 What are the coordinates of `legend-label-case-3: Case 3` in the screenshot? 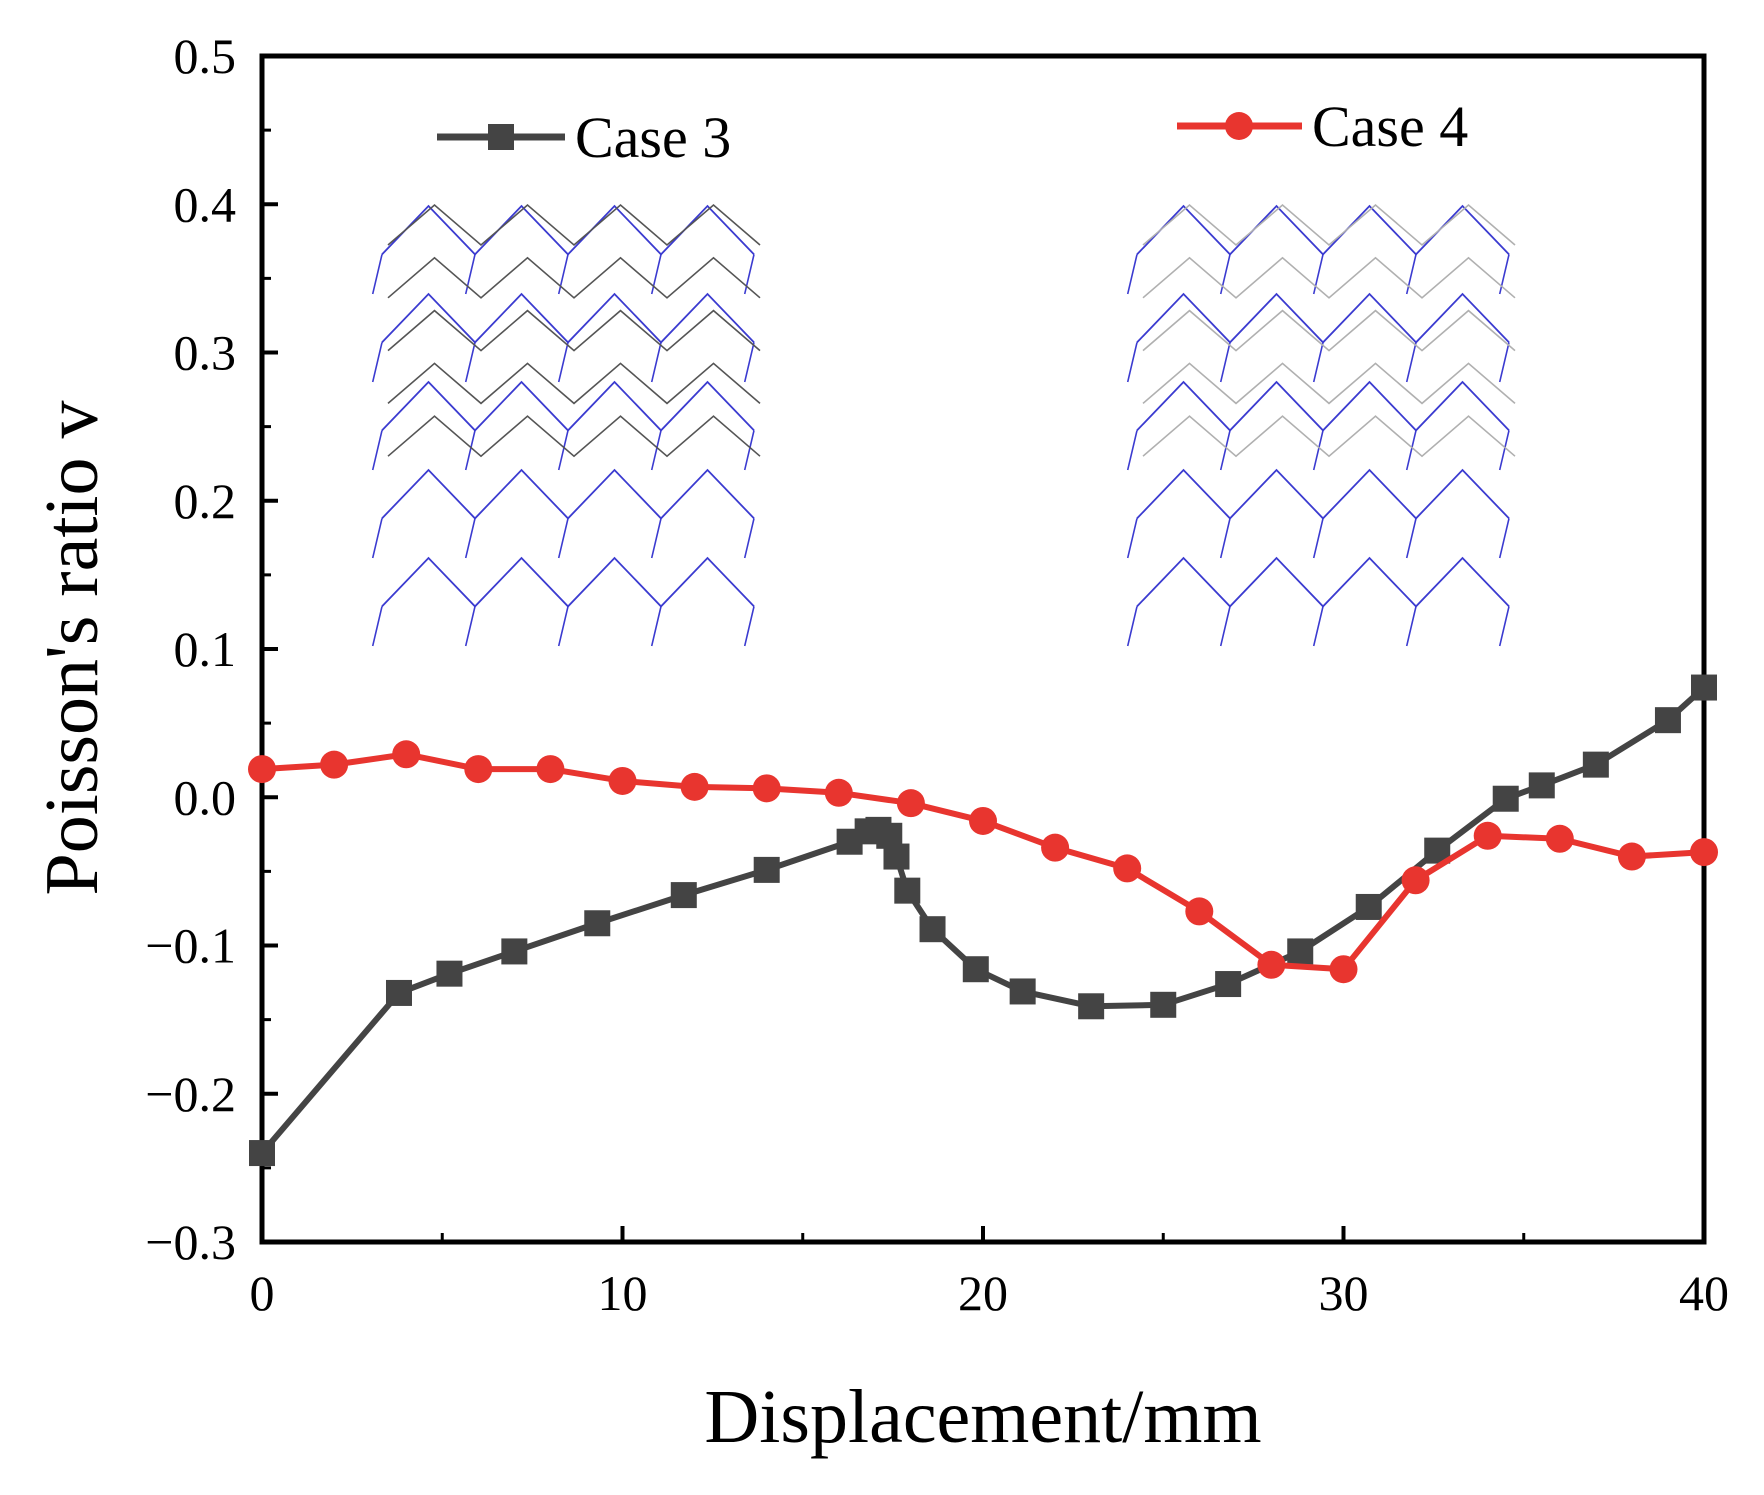 It's located at (653, 137).